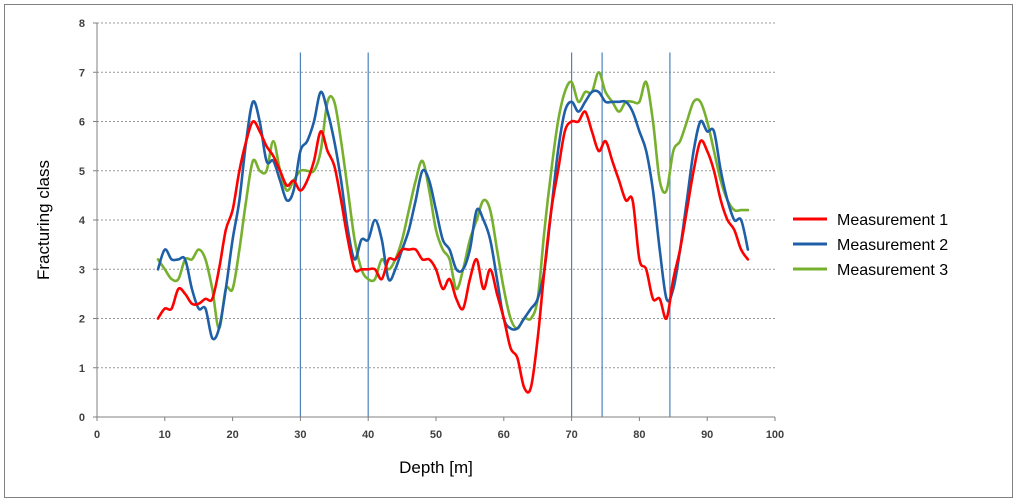  What do you see at coordinates (232, 435) in the screenshot?
I see `x-tick-label: 20` at bounding box center [232, 435].